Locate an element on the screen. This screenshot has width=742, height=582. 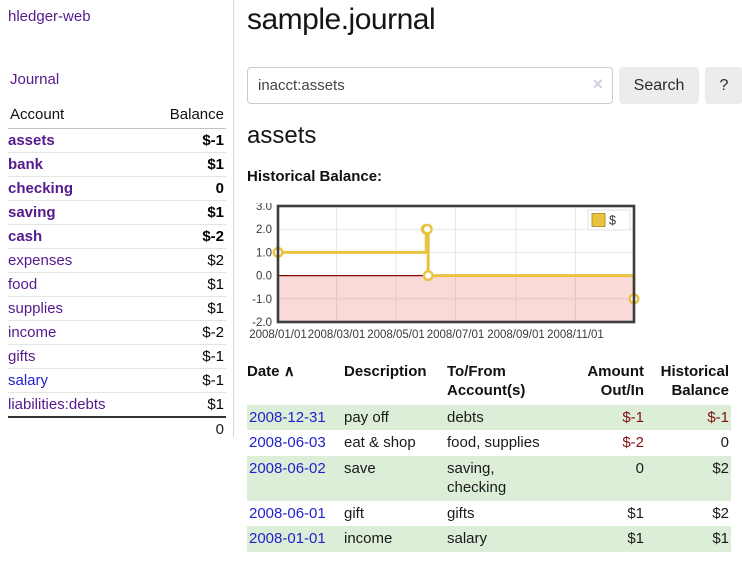
account-link-assets: assets is located at coordinates (31, 140).